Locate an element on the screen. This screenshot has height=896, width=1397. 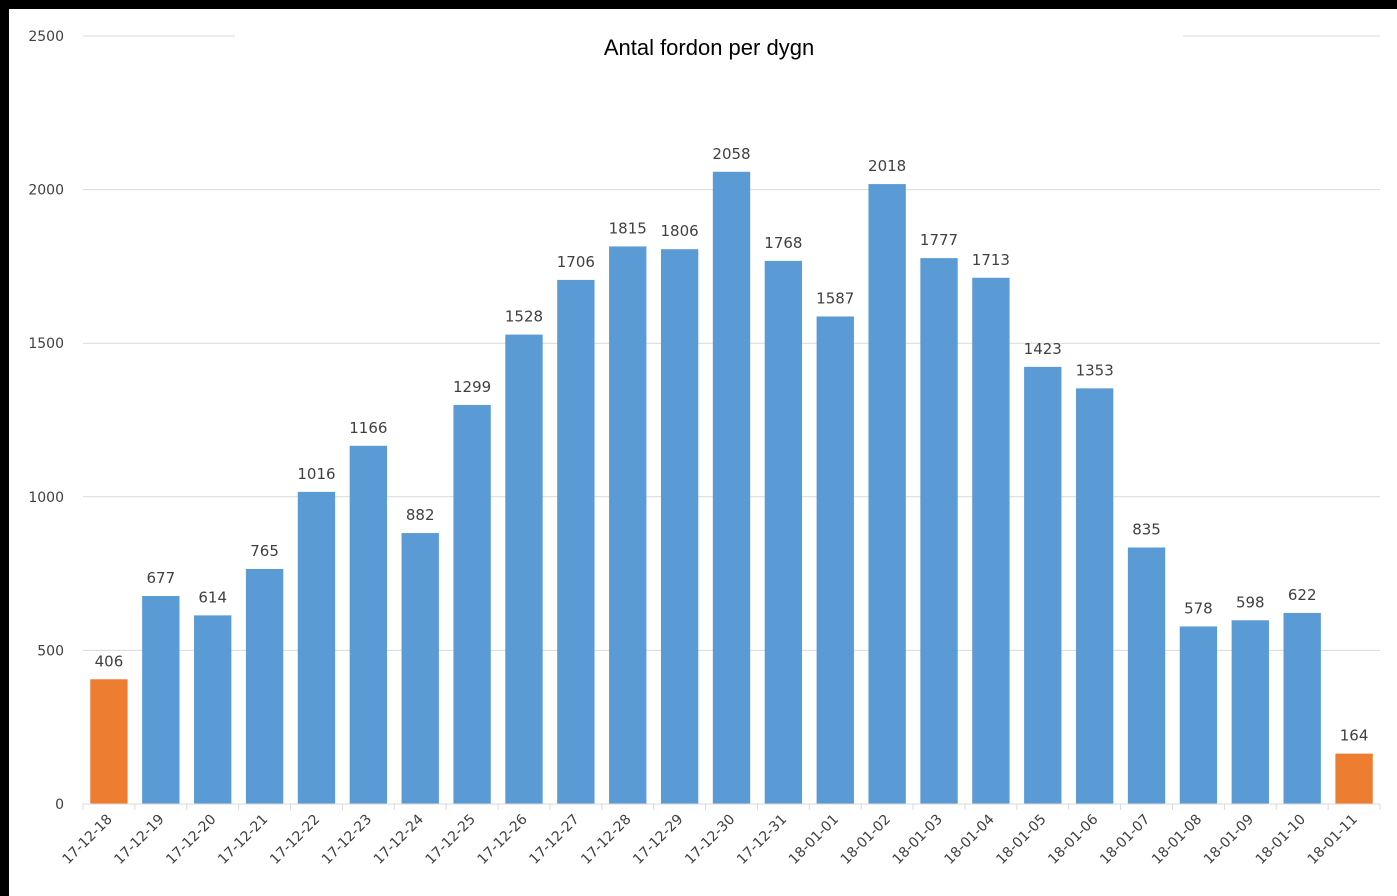
data-label-18-01-04: 1713 is located at coordinates (991, 260).